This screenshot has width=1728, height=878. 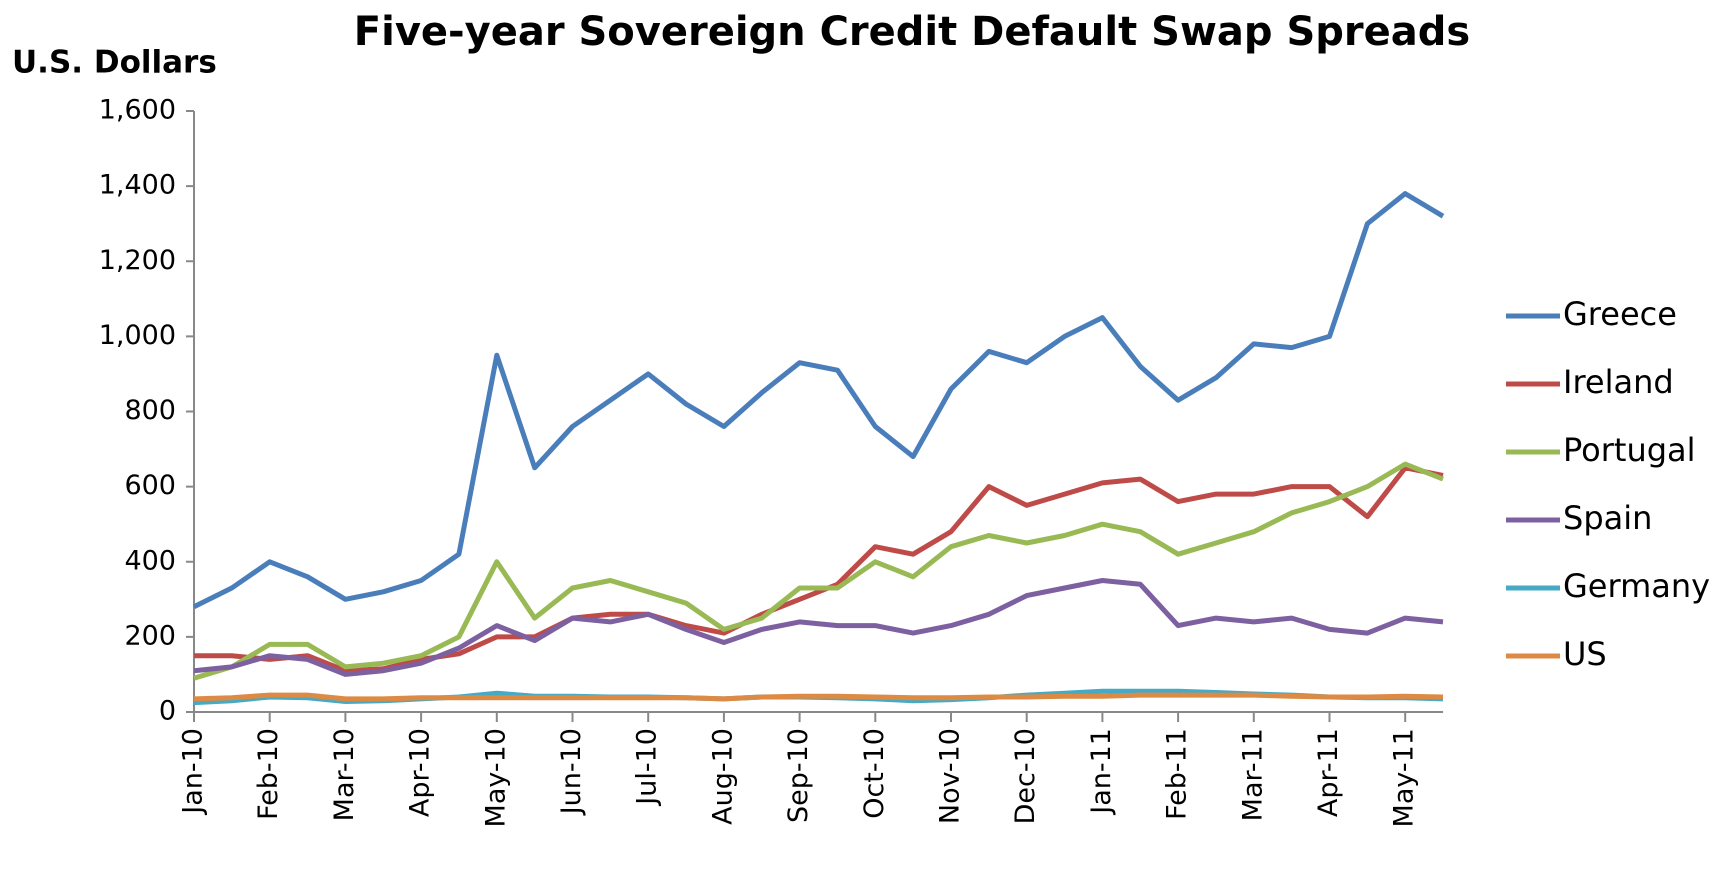 I want to click on x-tick-label: Jun-10, so click(x=571, y=772).